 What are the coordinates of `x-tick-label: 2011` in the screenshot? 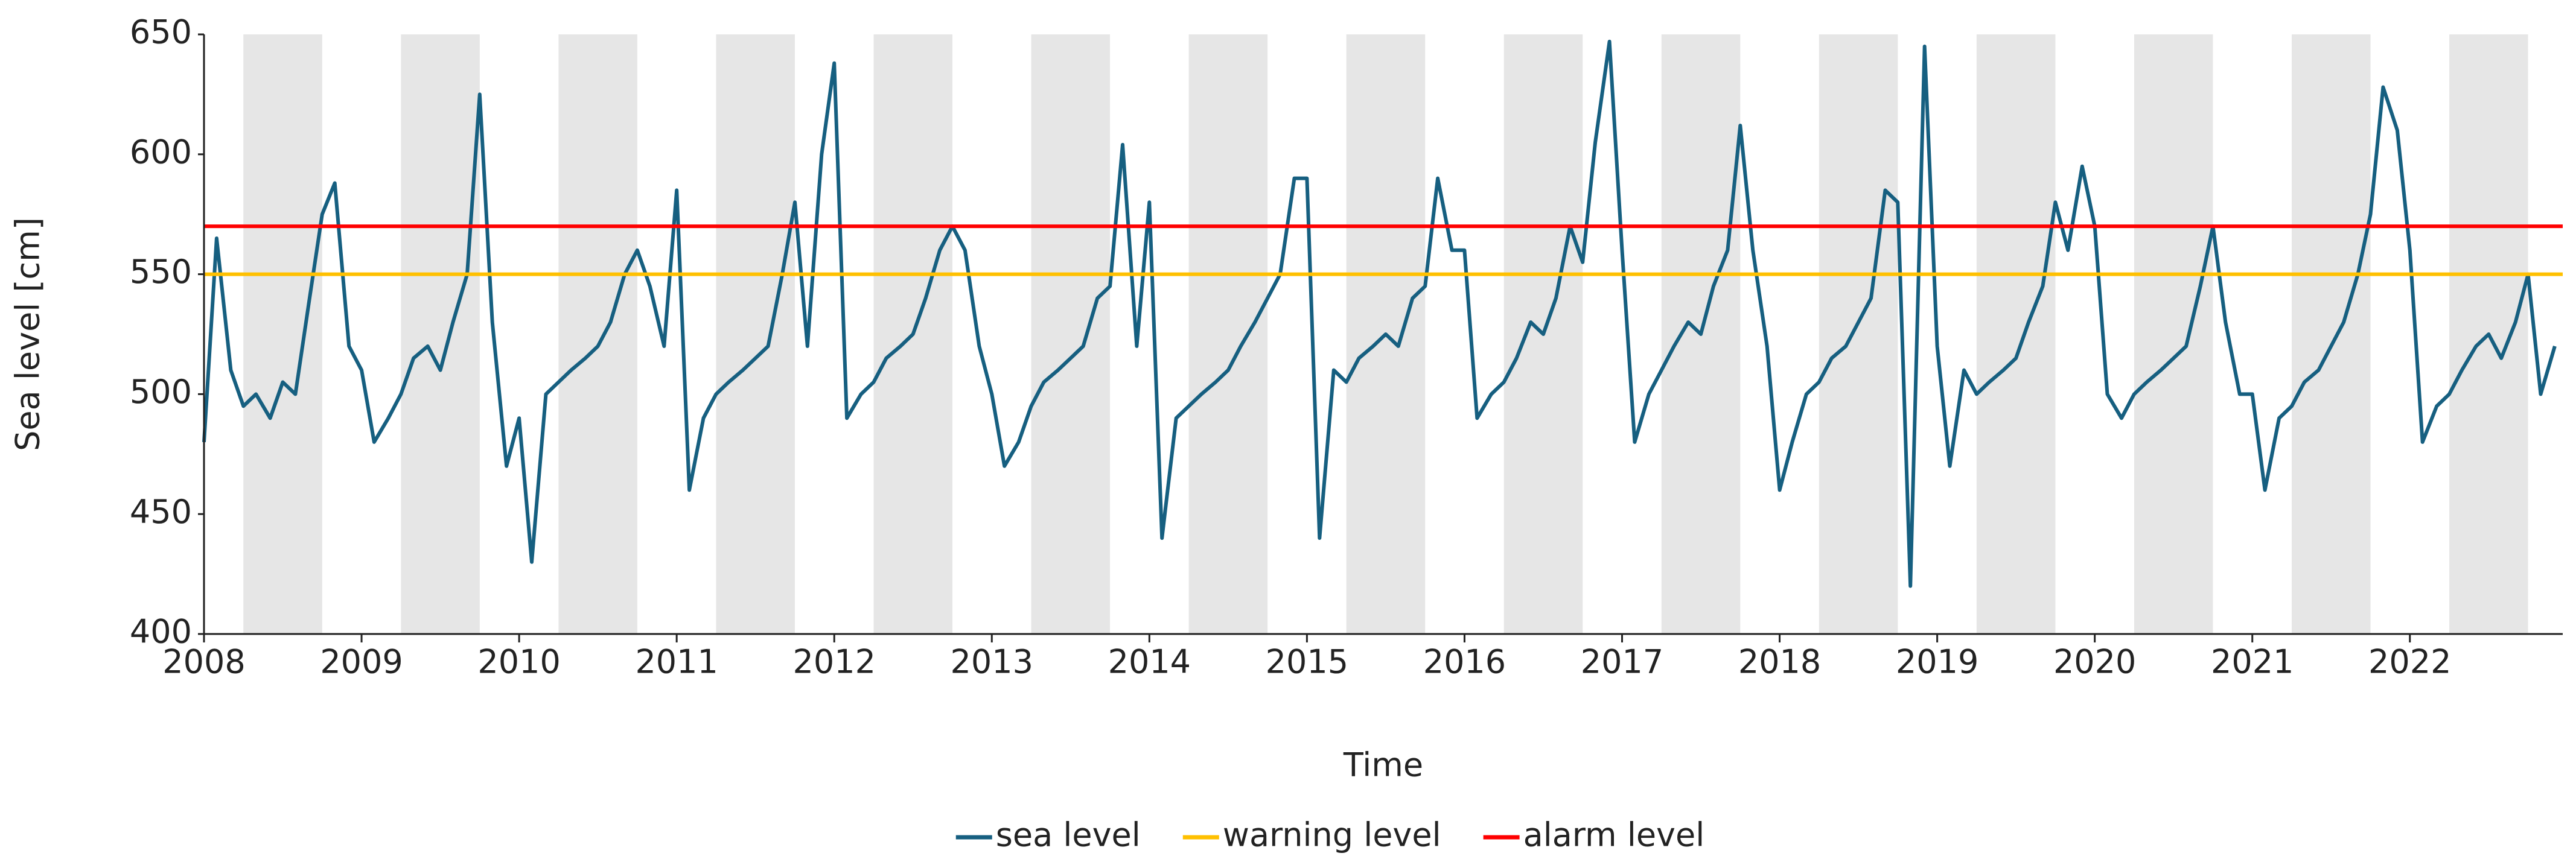 It's located at (676, 662).